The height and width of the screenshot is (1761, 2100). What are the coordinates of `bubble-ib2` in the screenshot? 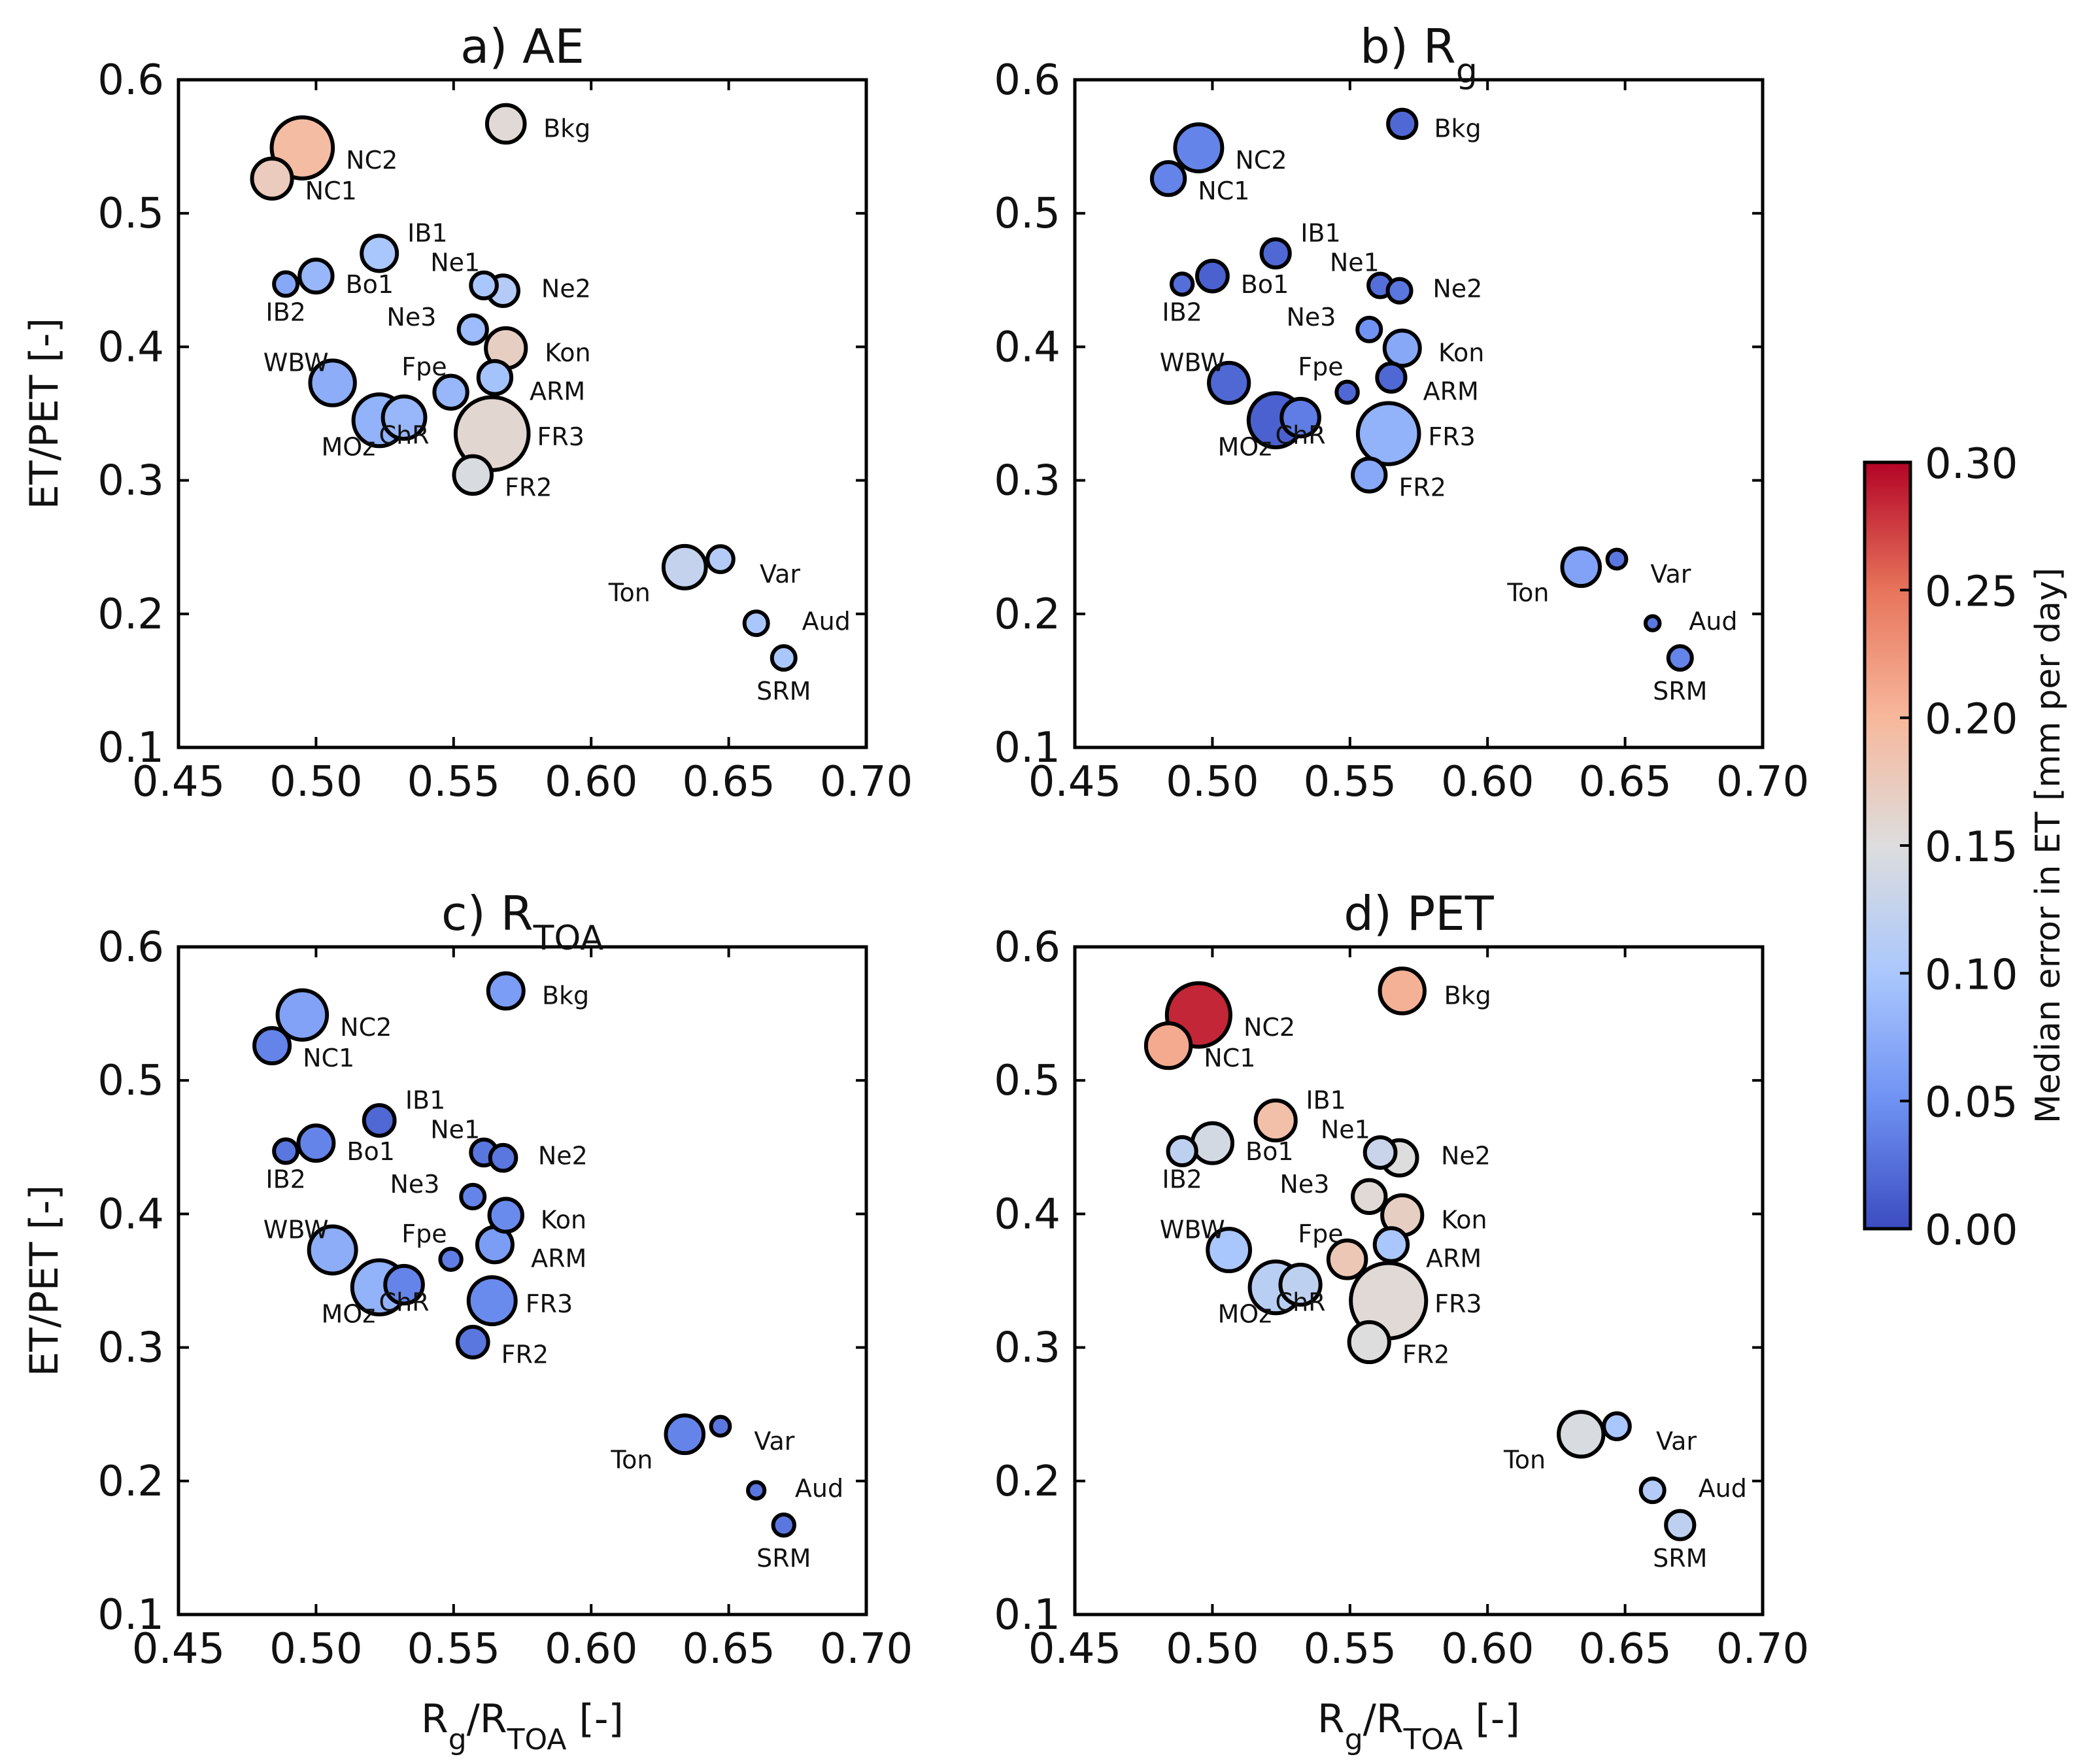 It's located at (1182, 284).